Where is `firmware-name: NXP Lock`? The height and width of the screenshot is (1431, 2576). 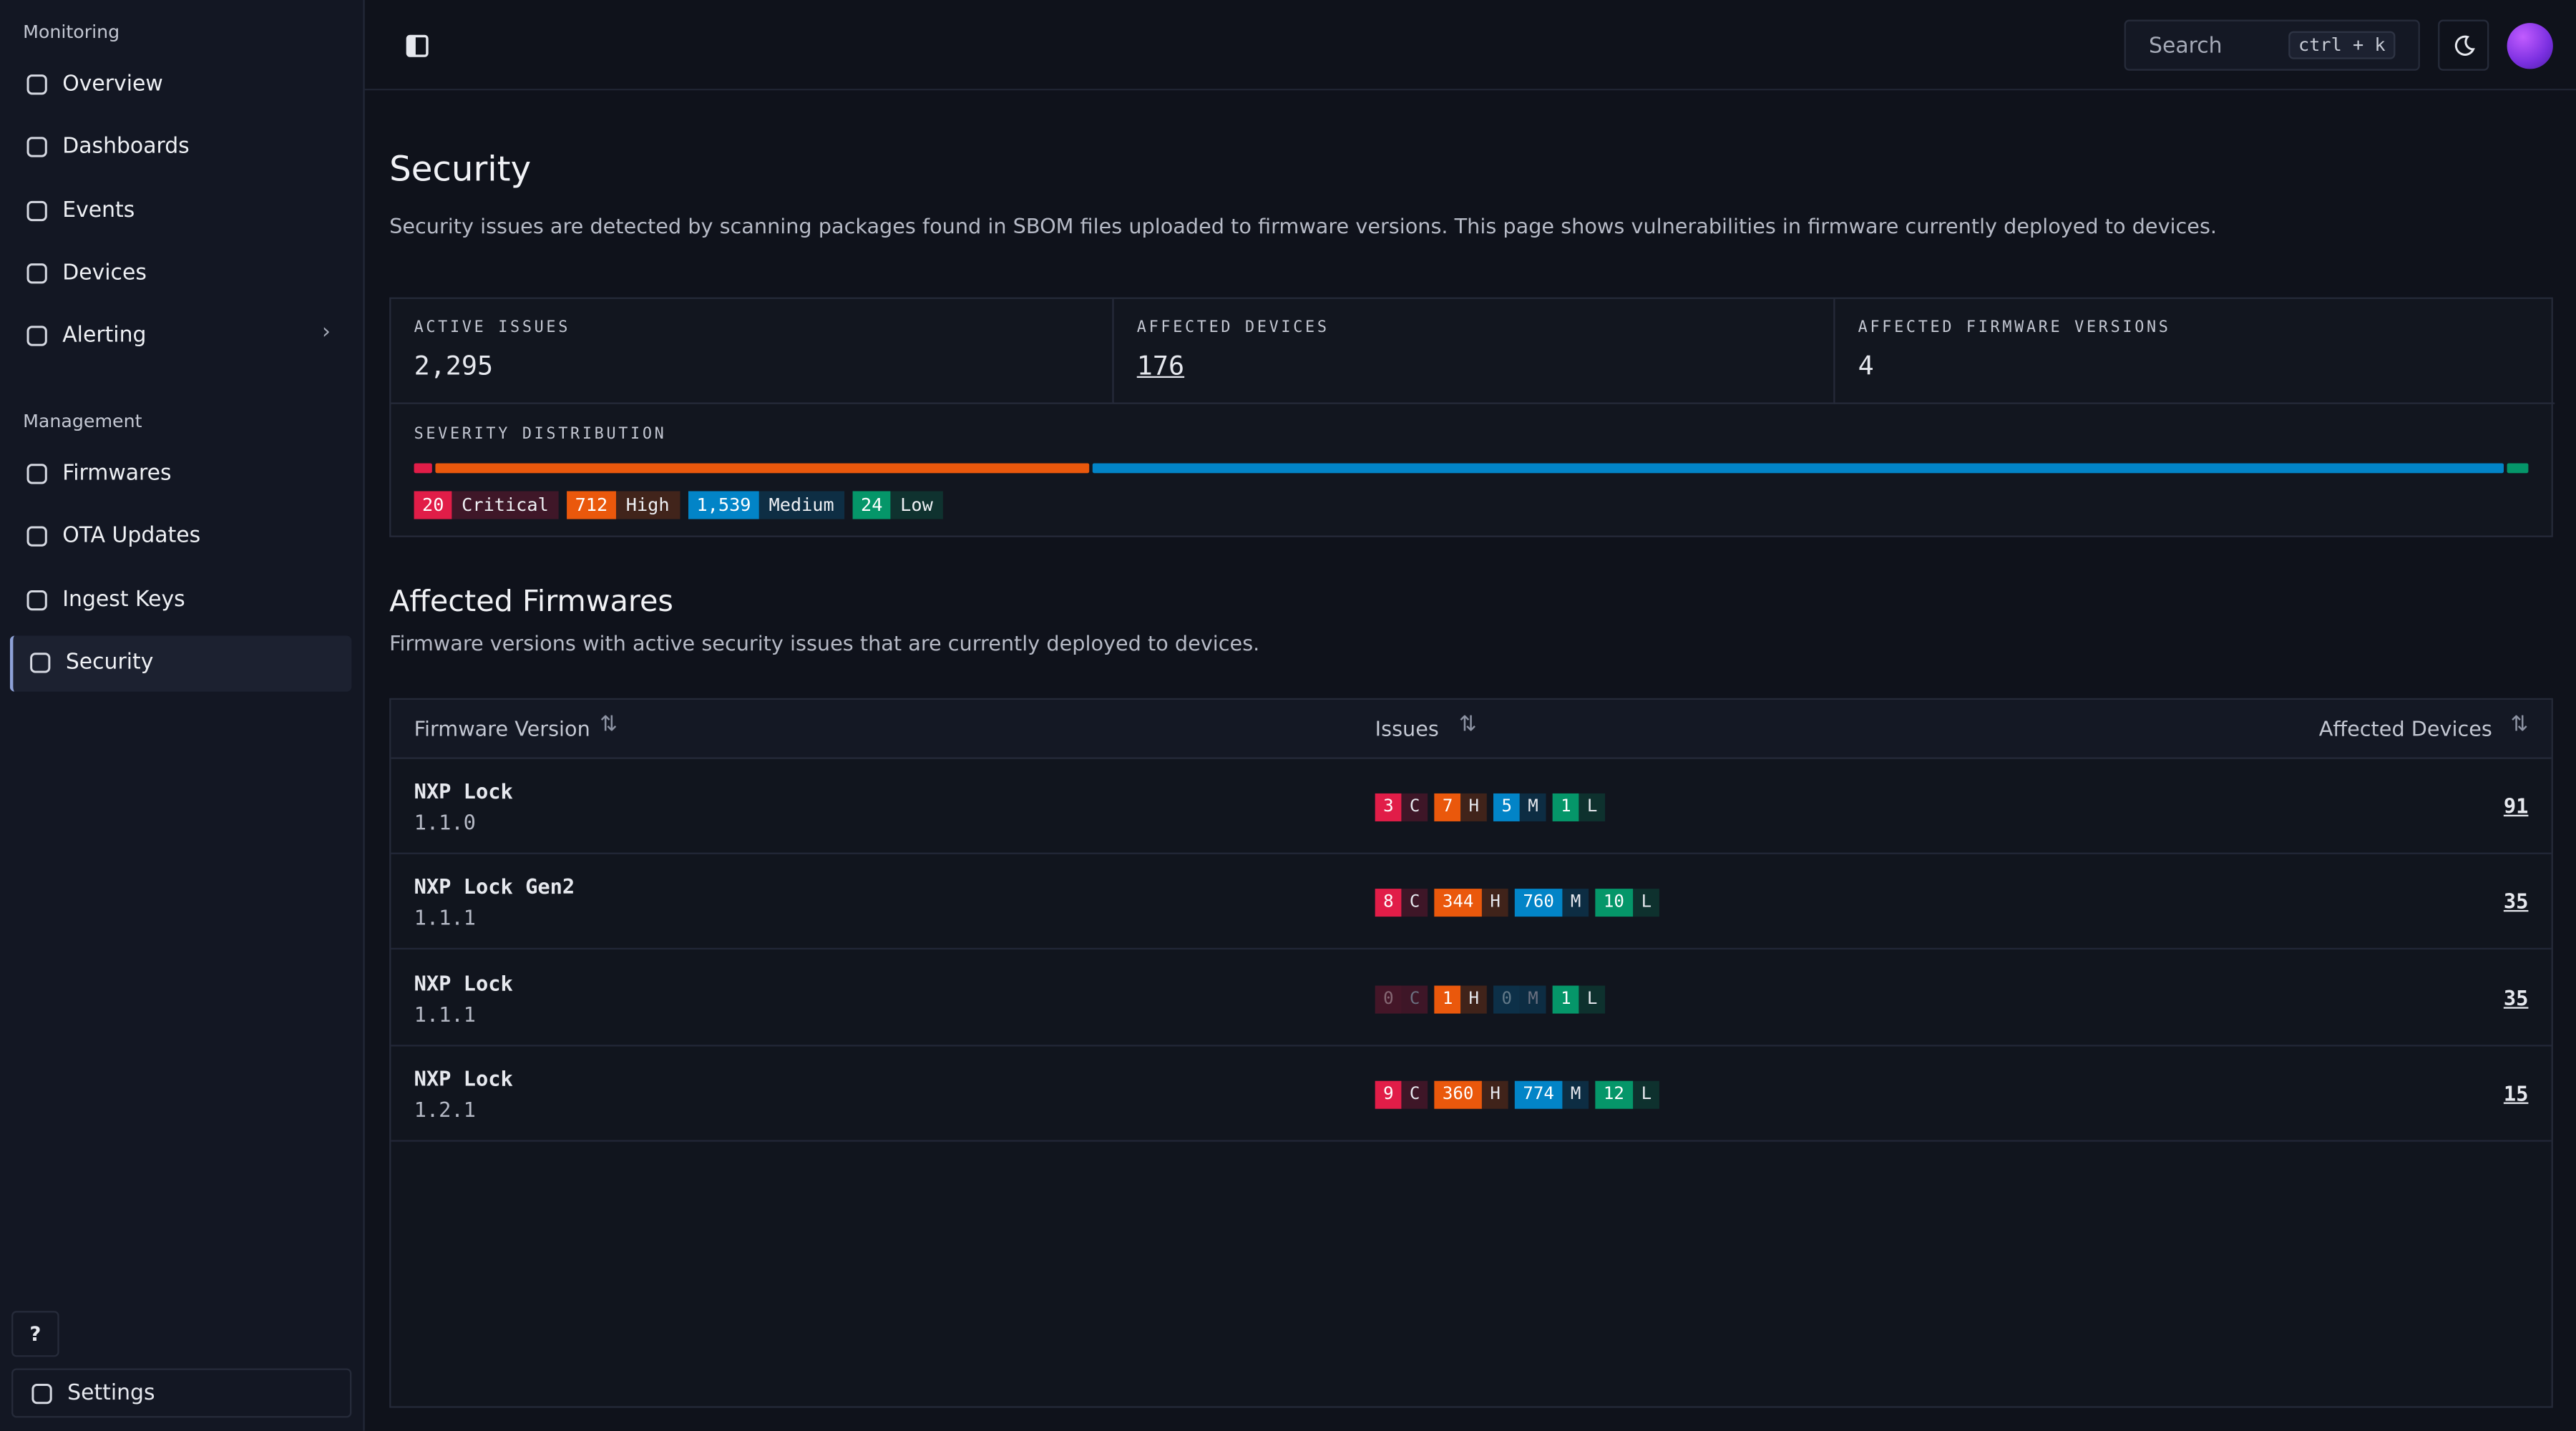 firmware-name: NXP Lock is located at coordinates (463, 983).